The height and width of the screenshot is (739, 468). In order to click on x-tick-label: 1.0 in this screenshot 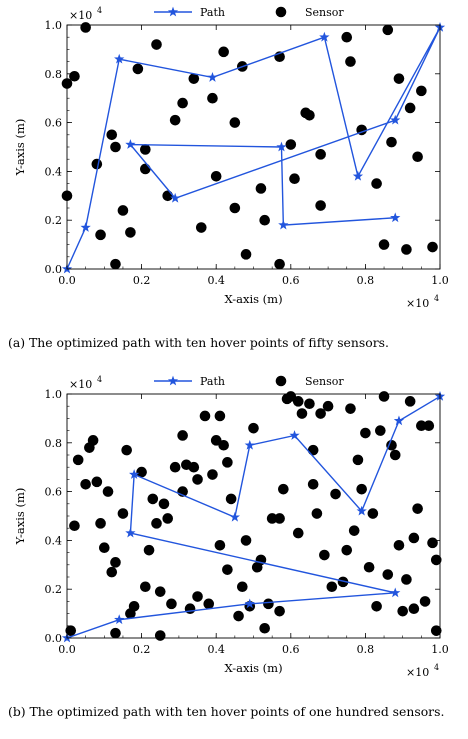, I will do `click(440, 280)`.